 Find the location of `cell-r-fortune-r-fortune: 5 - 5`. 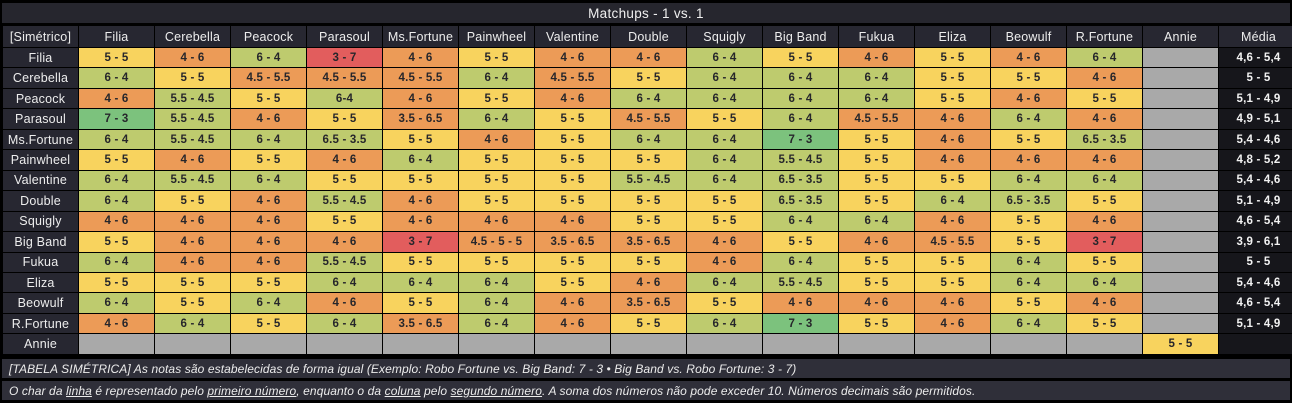

cell-r-fortune-r-fortune: 5 - 5 is located at coordinates (1104, 323).